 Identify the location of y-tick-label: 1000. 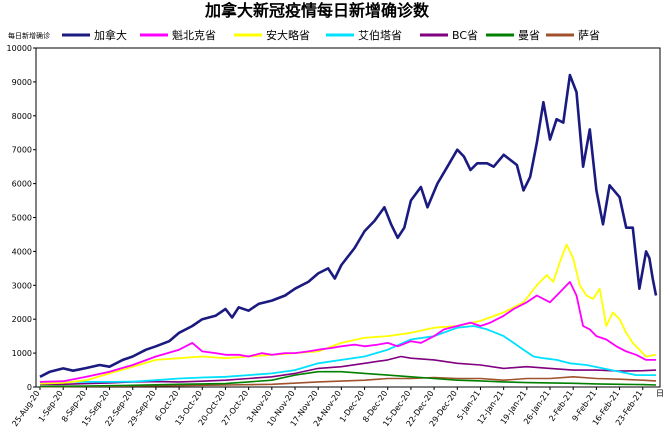
(22, 353).